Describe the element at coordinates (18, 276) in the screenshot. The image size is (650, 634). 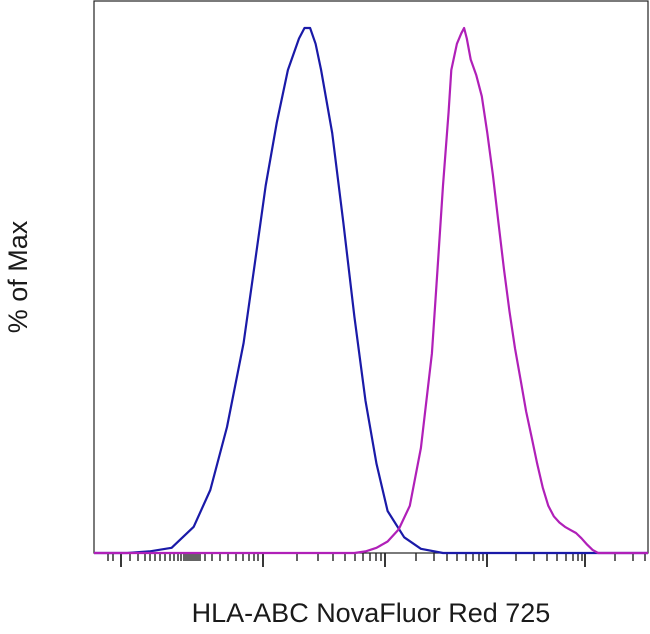
I see `y-axis-label: % of Max` at that location.